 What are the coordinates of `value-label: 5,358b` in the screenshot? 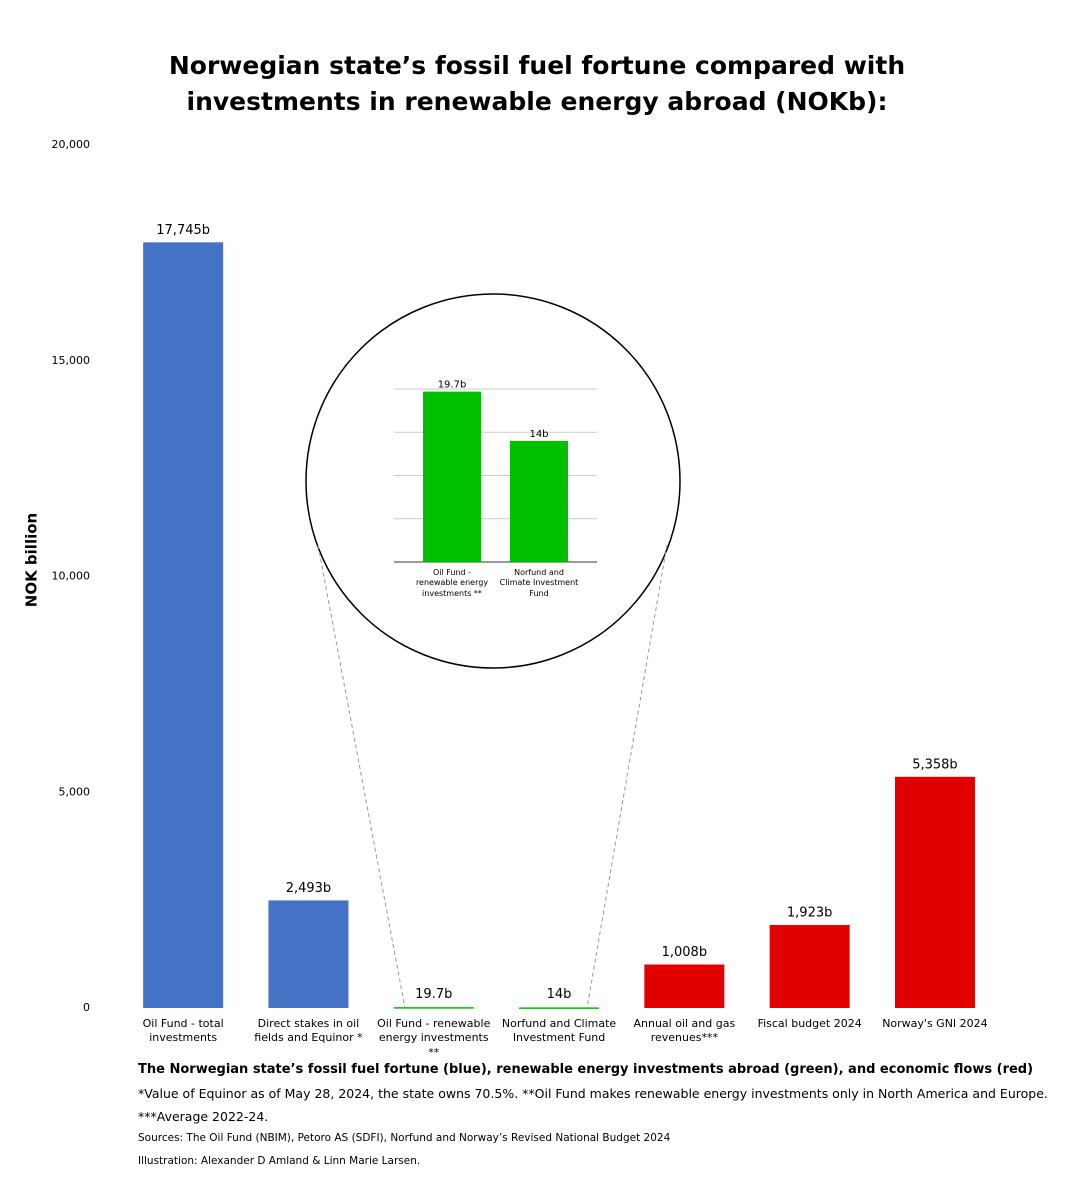 It's located at (934, 764).